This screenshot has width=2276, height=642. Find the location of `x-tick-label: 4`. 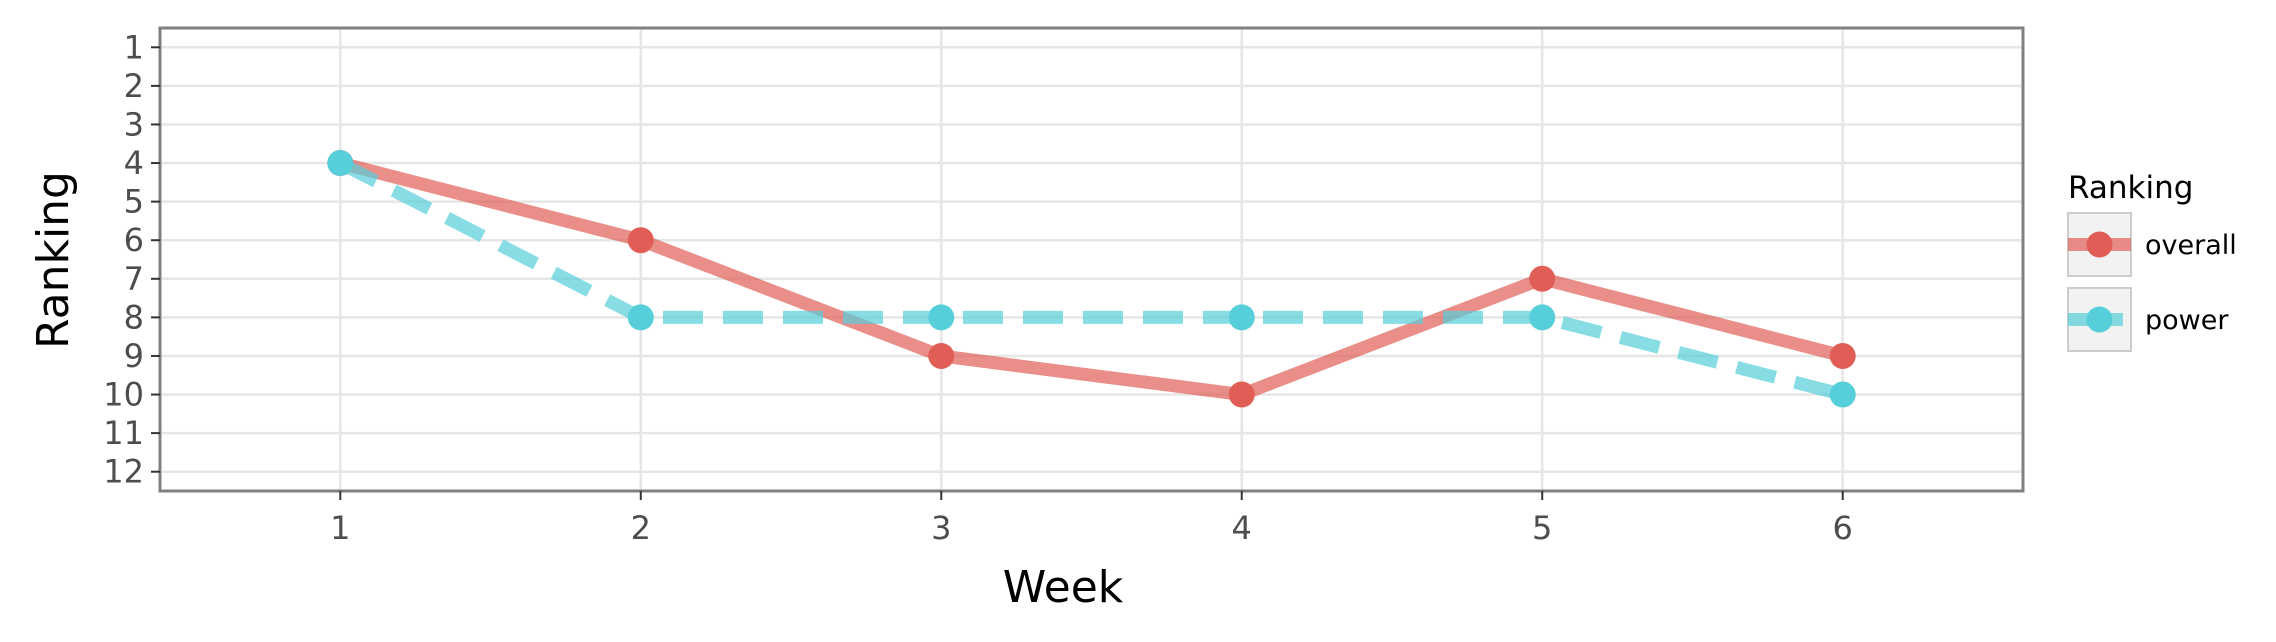

x-tick-label: 4 is located at coordinates (1242, 528).